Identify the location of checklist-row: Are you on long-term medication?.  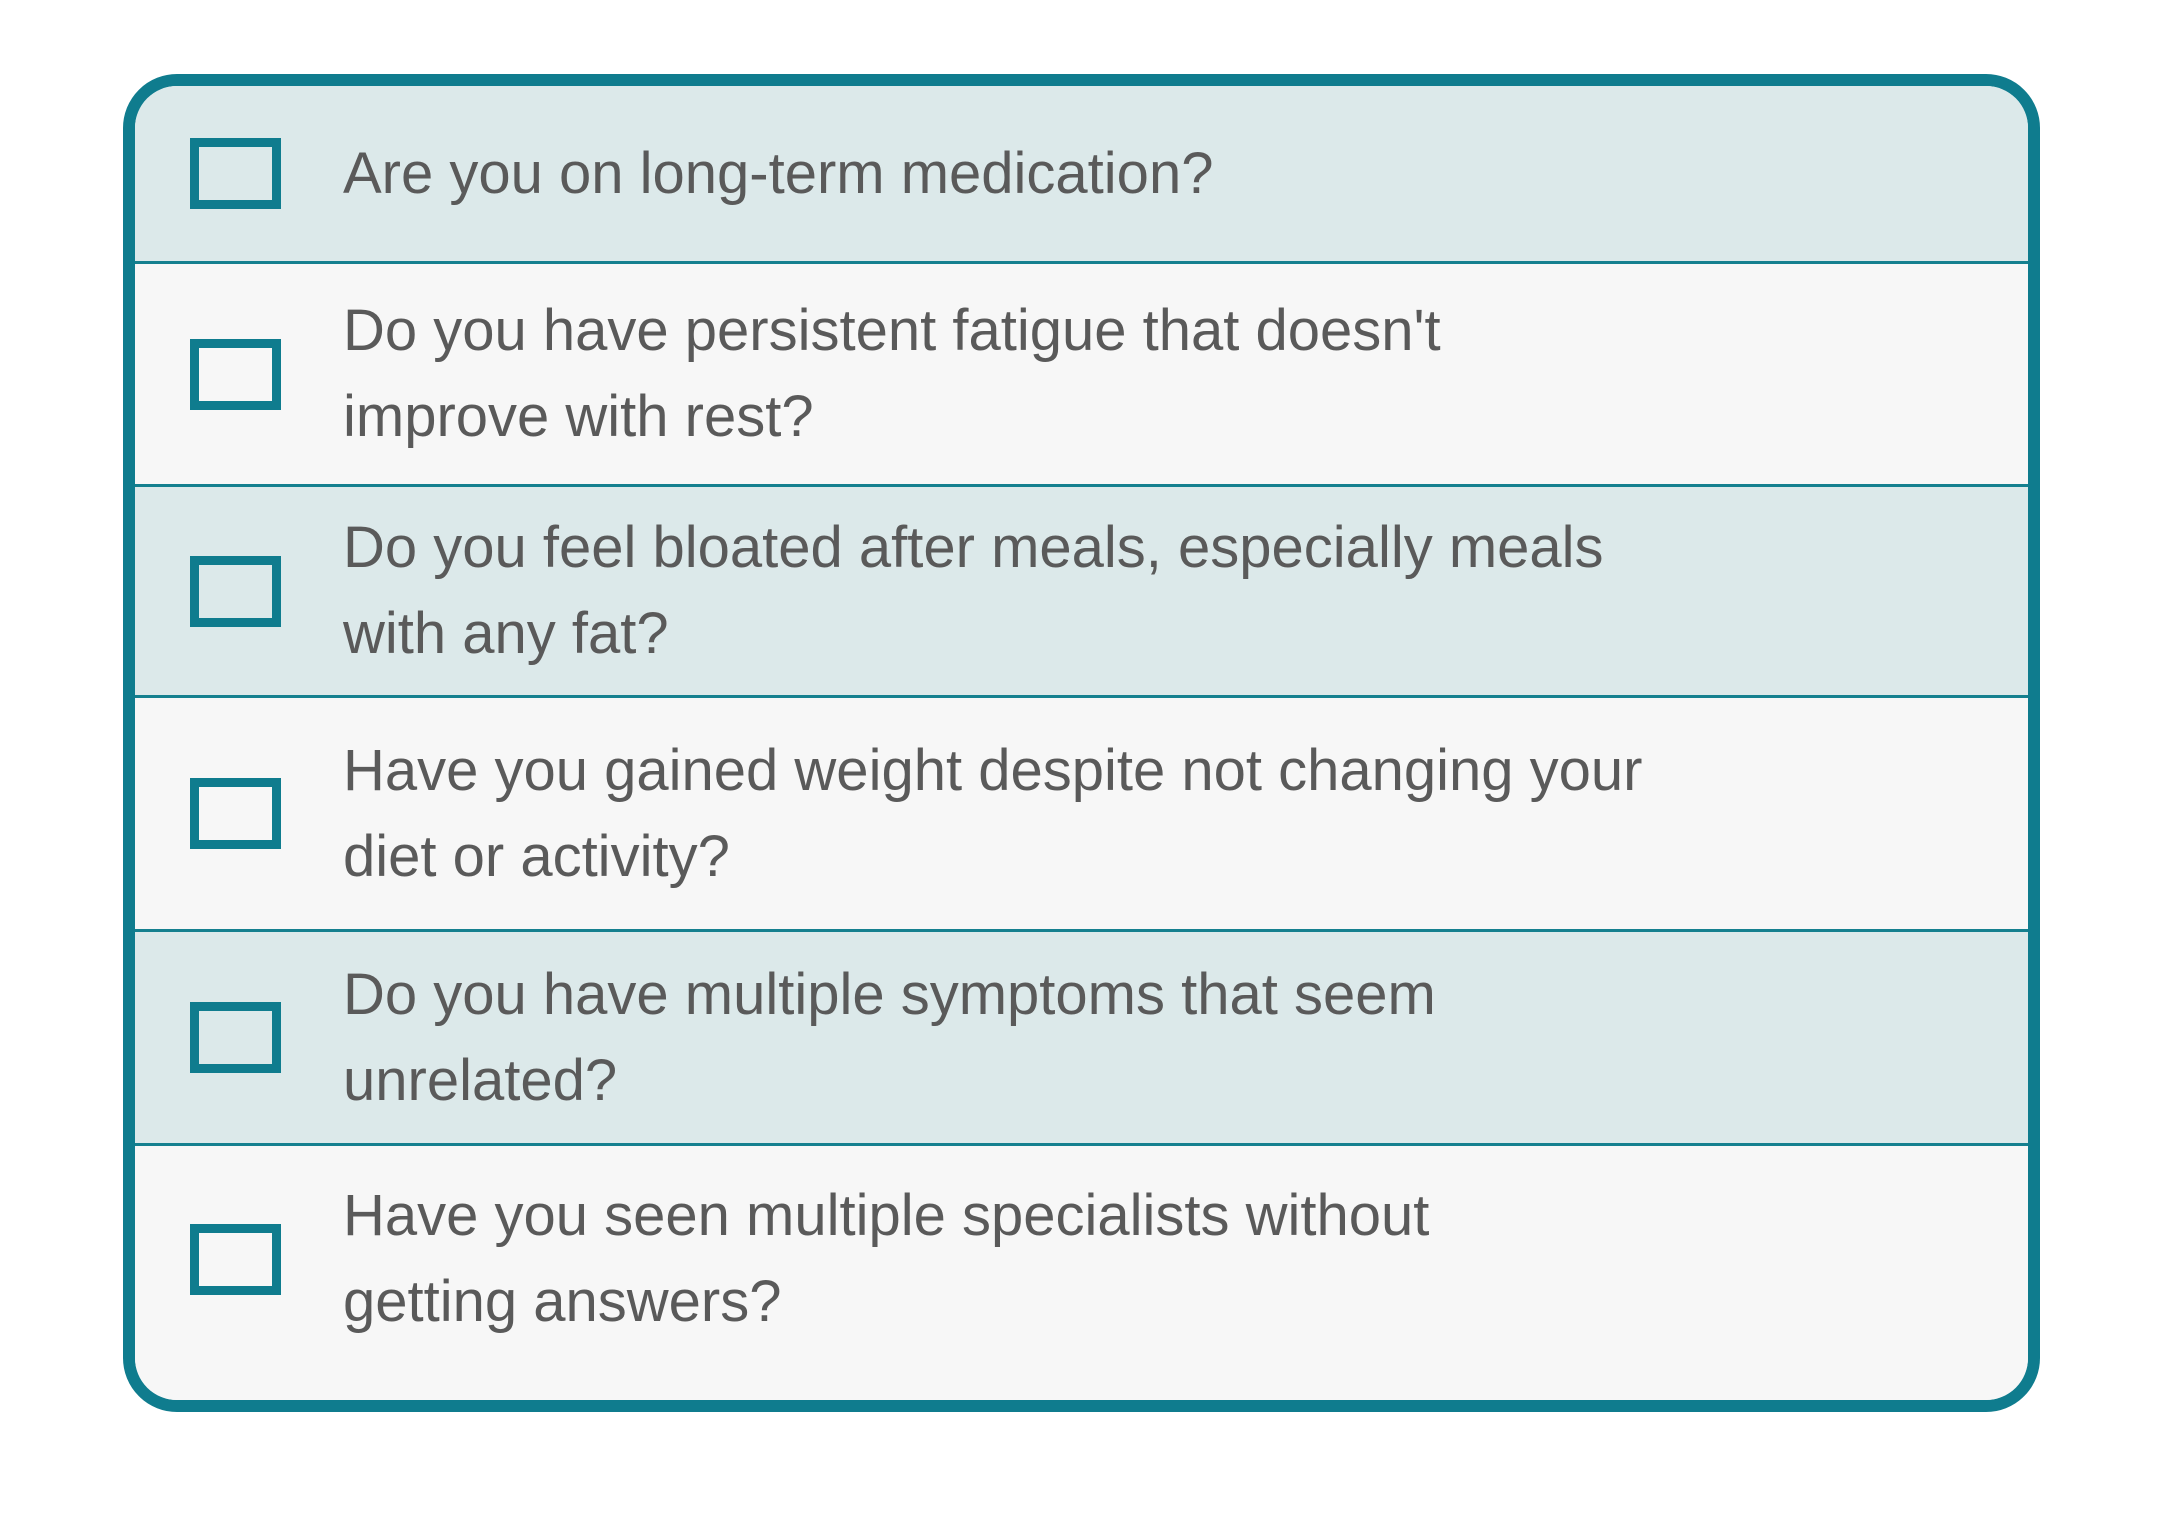
(1081, 173).